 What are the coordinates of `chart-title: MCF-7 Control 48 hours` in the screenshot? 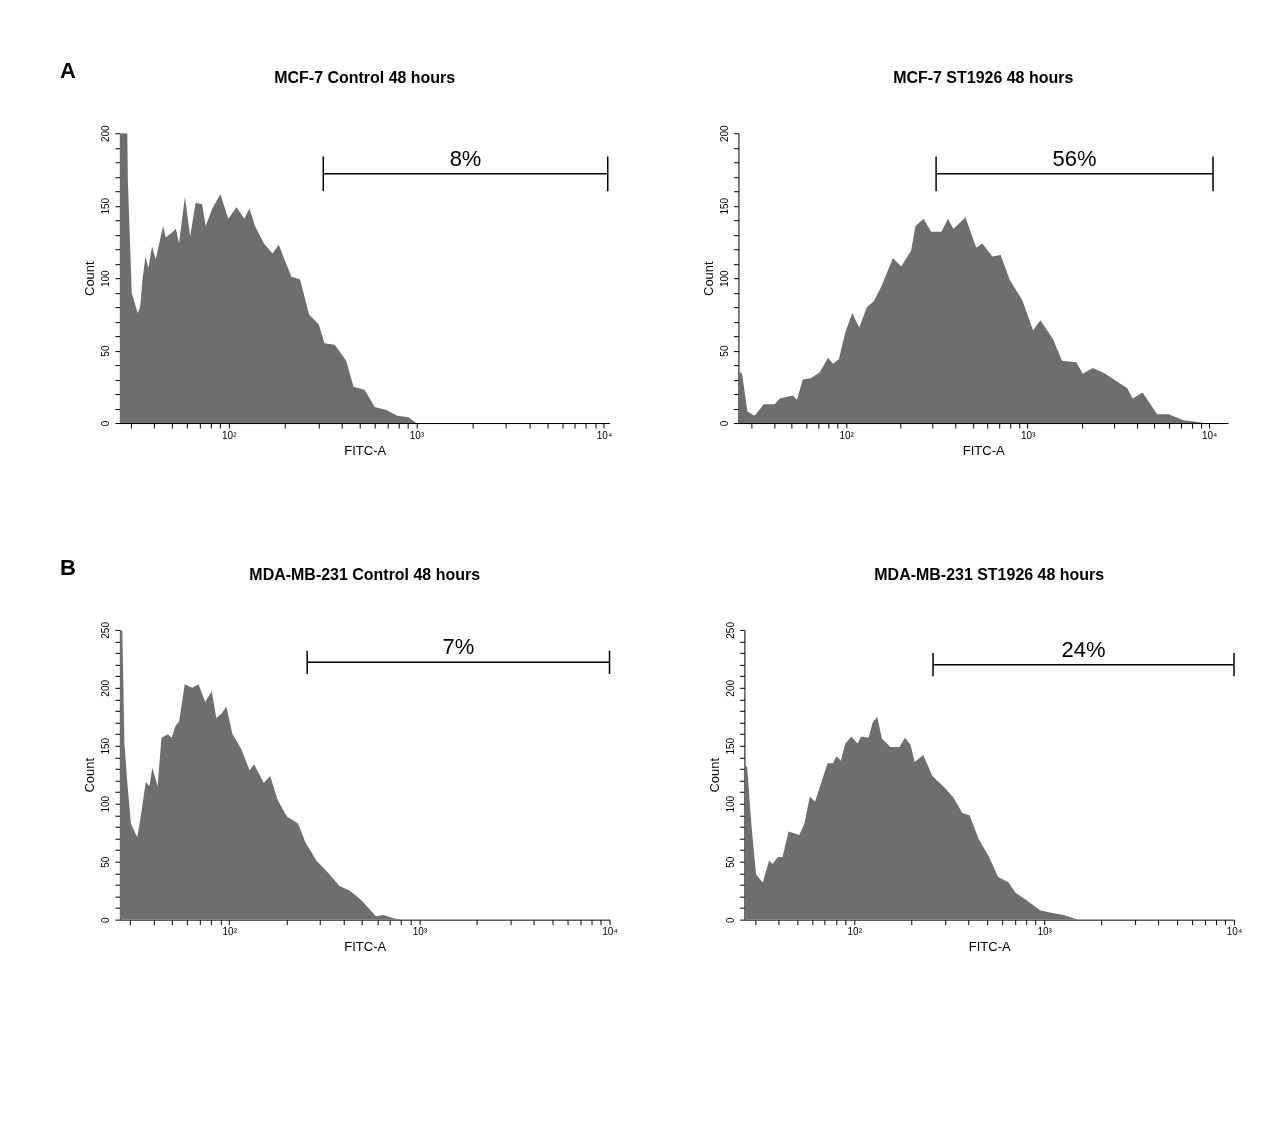 It's located at (365, 78).